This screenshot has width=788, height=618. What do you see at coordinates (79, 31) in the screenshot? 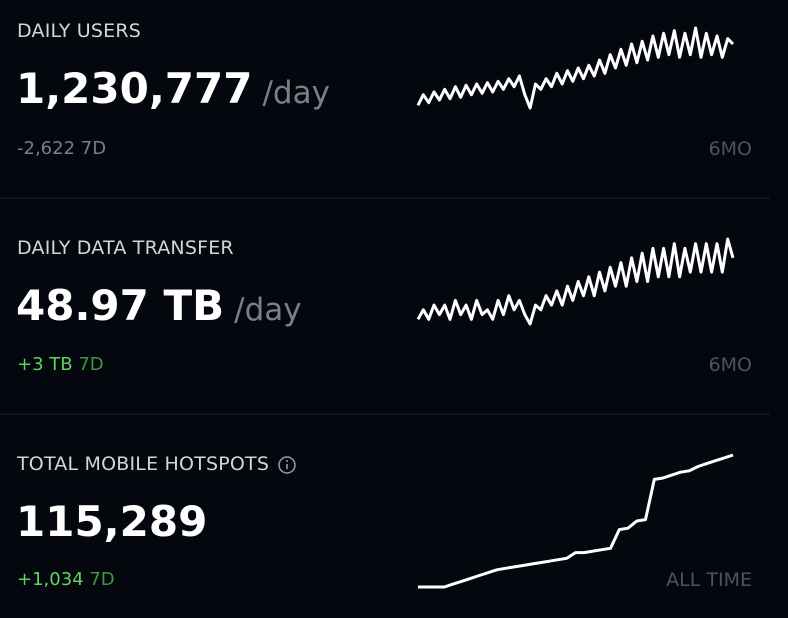
I see `card-title: DAILY USERS` at bounding box center [79, 31].